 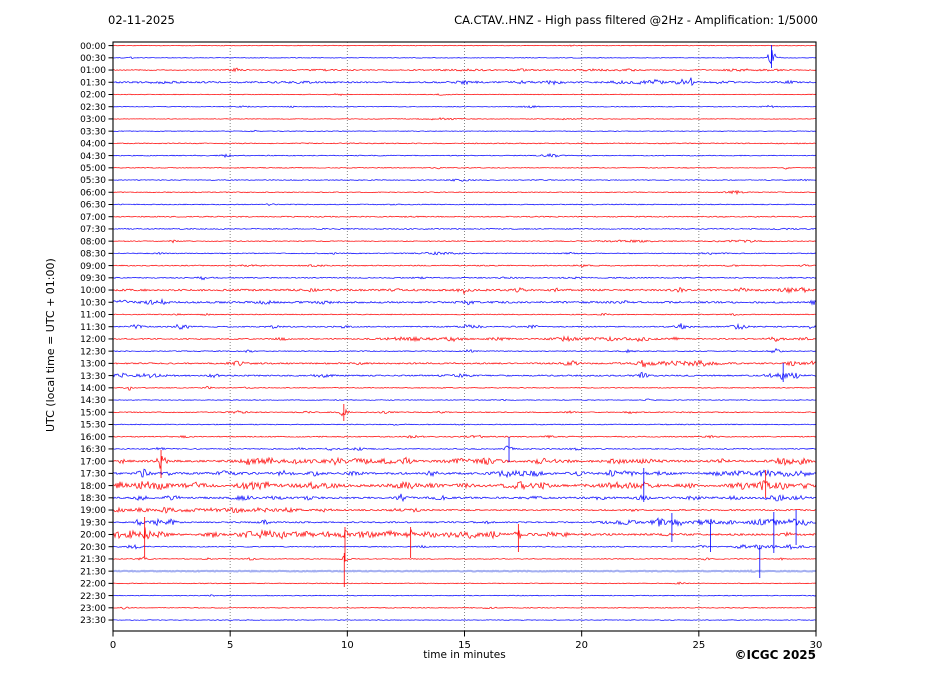 I want to click on copyright-credit: ©ICGC 2025, so click(x=775, y=655).